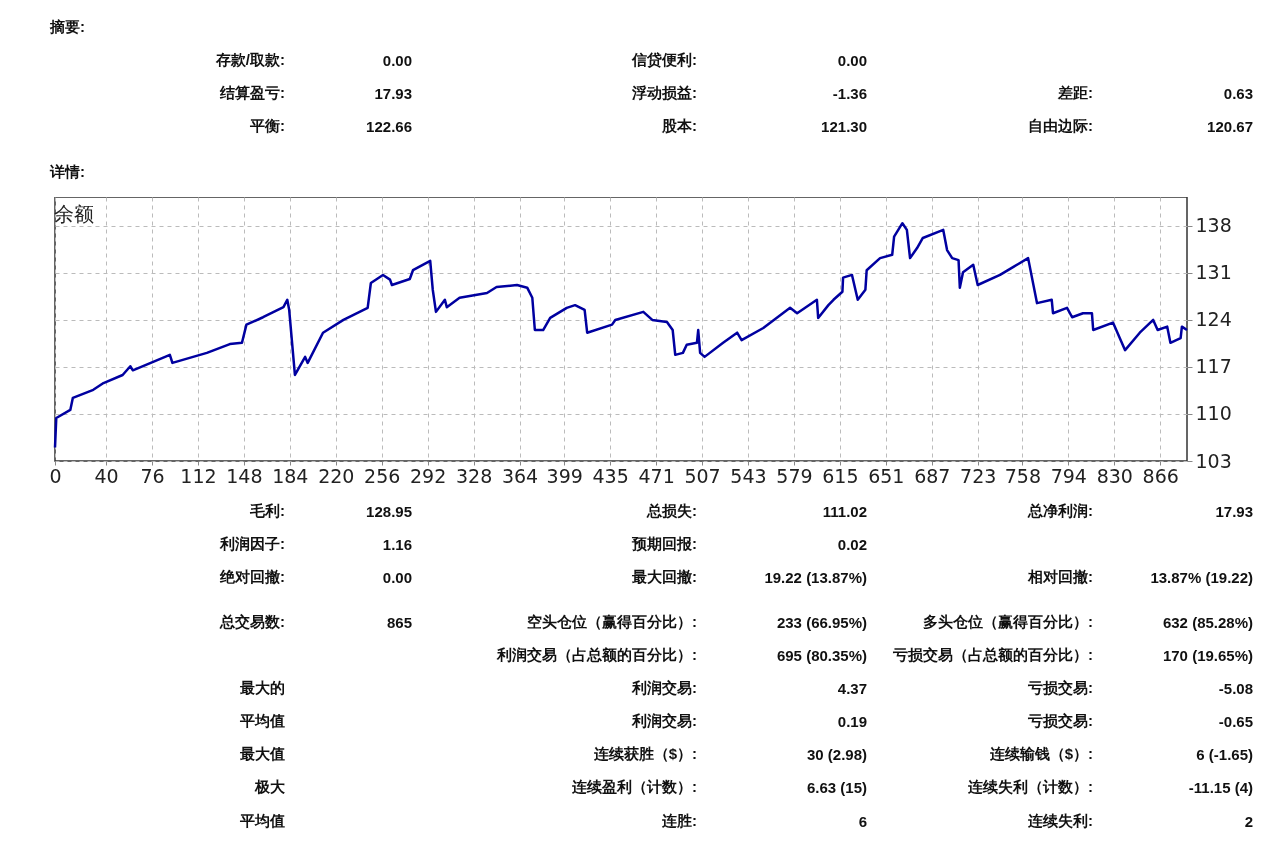 This screenshot has height=851, width=1280. I want to click on y-tick-label: 103, so click(1213, 460).